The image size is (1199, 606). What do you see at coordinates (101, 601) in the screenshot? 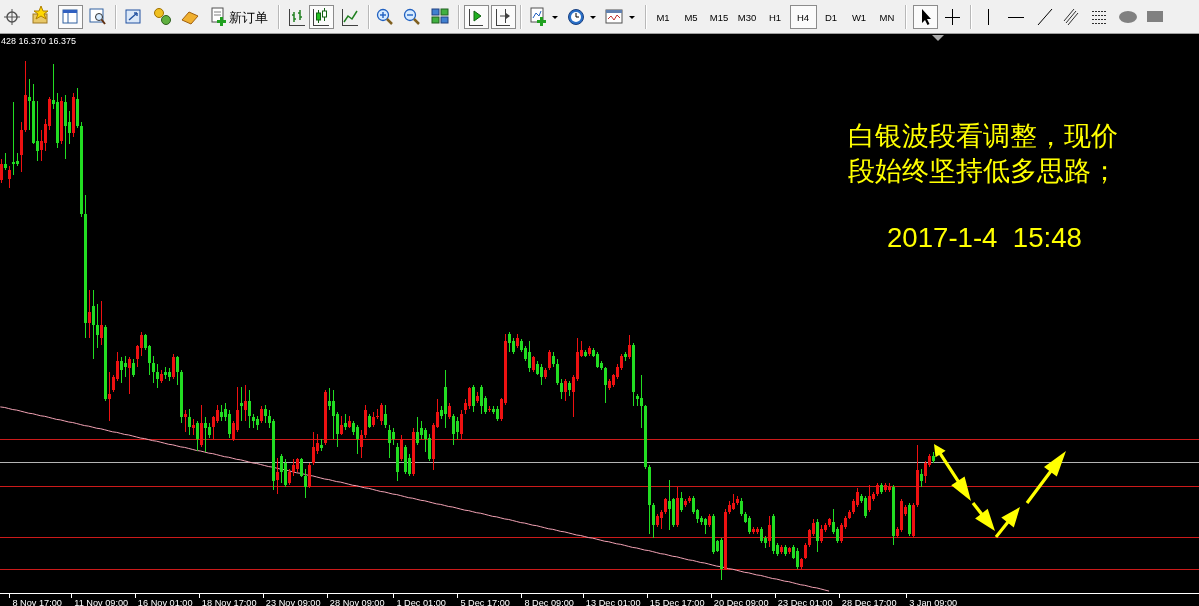
I see `x-tick-label: 11 Nov 09:00` at bounding box center [101, 601].